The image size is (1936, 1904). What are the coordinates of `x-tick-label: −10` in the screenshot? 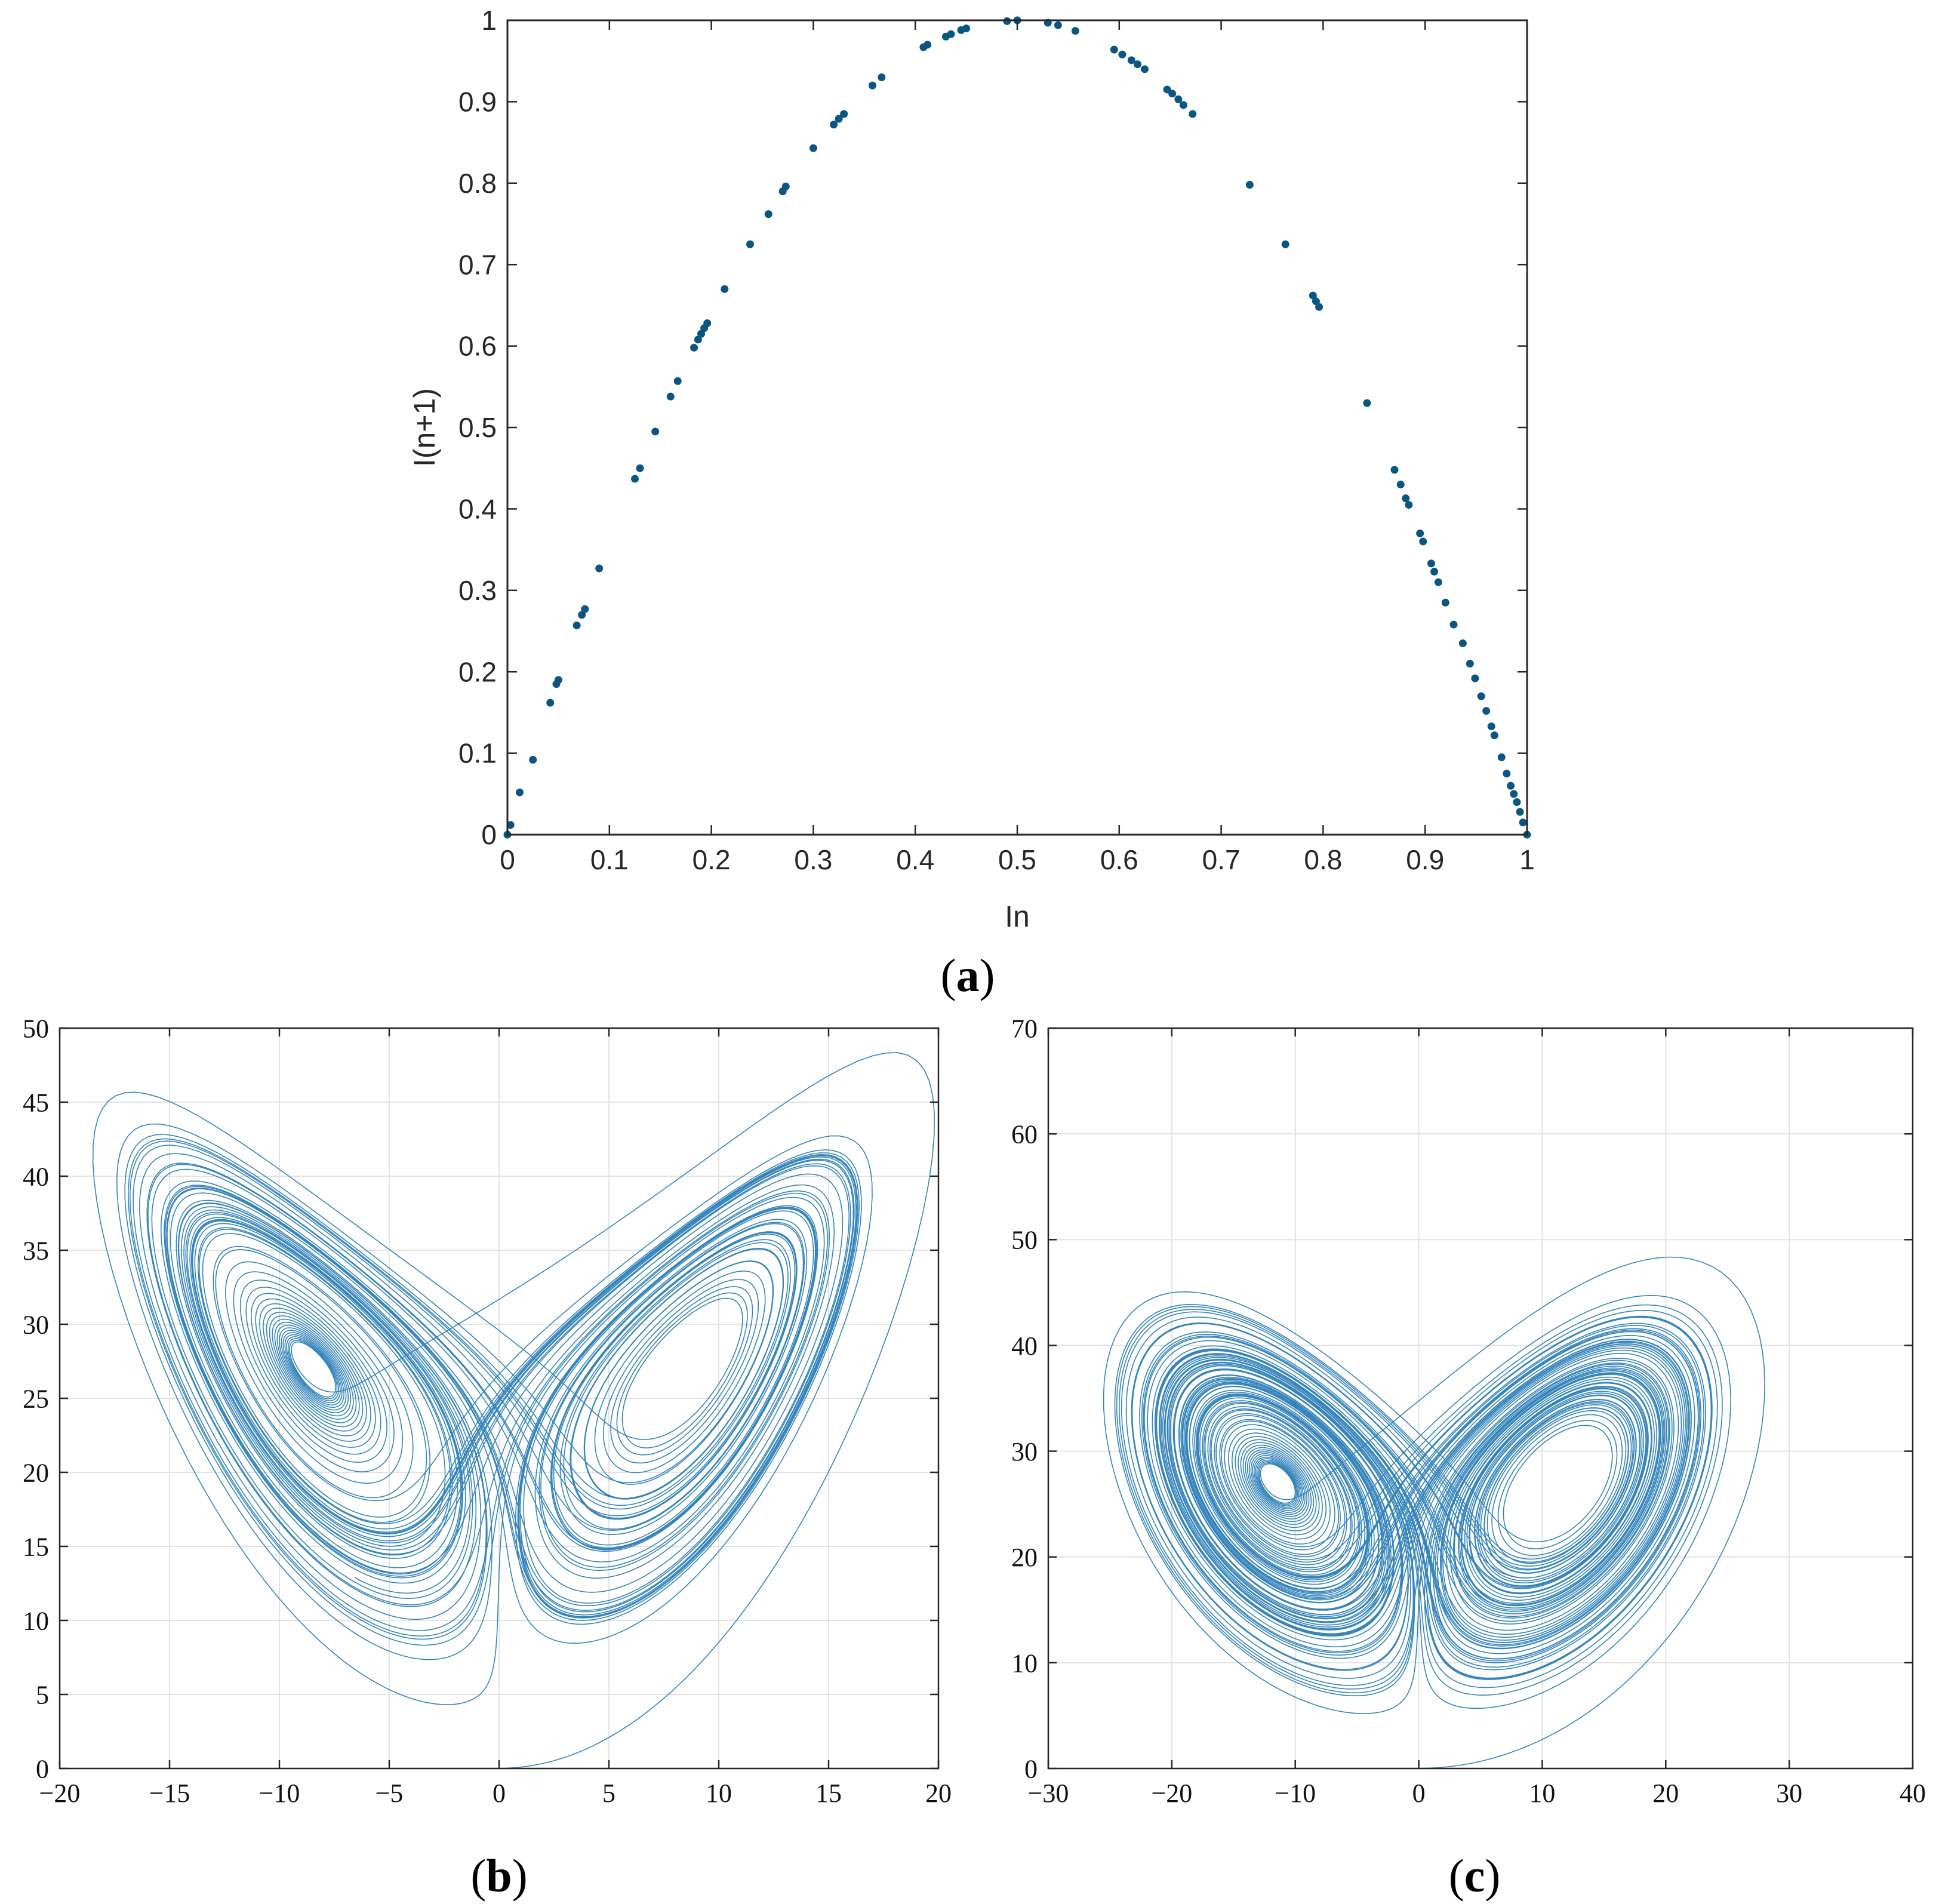 It's located at (279, 1793).